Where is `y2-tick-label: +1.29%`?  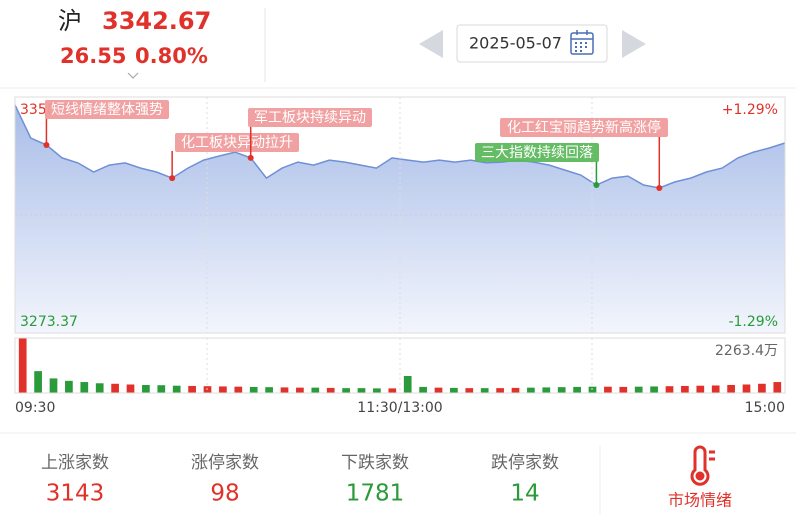
y2-tick-label: +1.29% is located at coordinates (750, 110).